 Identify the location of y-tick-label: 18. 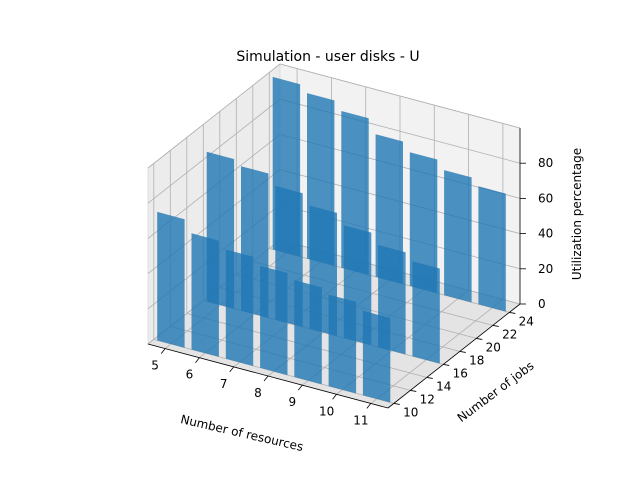
(476, 360).